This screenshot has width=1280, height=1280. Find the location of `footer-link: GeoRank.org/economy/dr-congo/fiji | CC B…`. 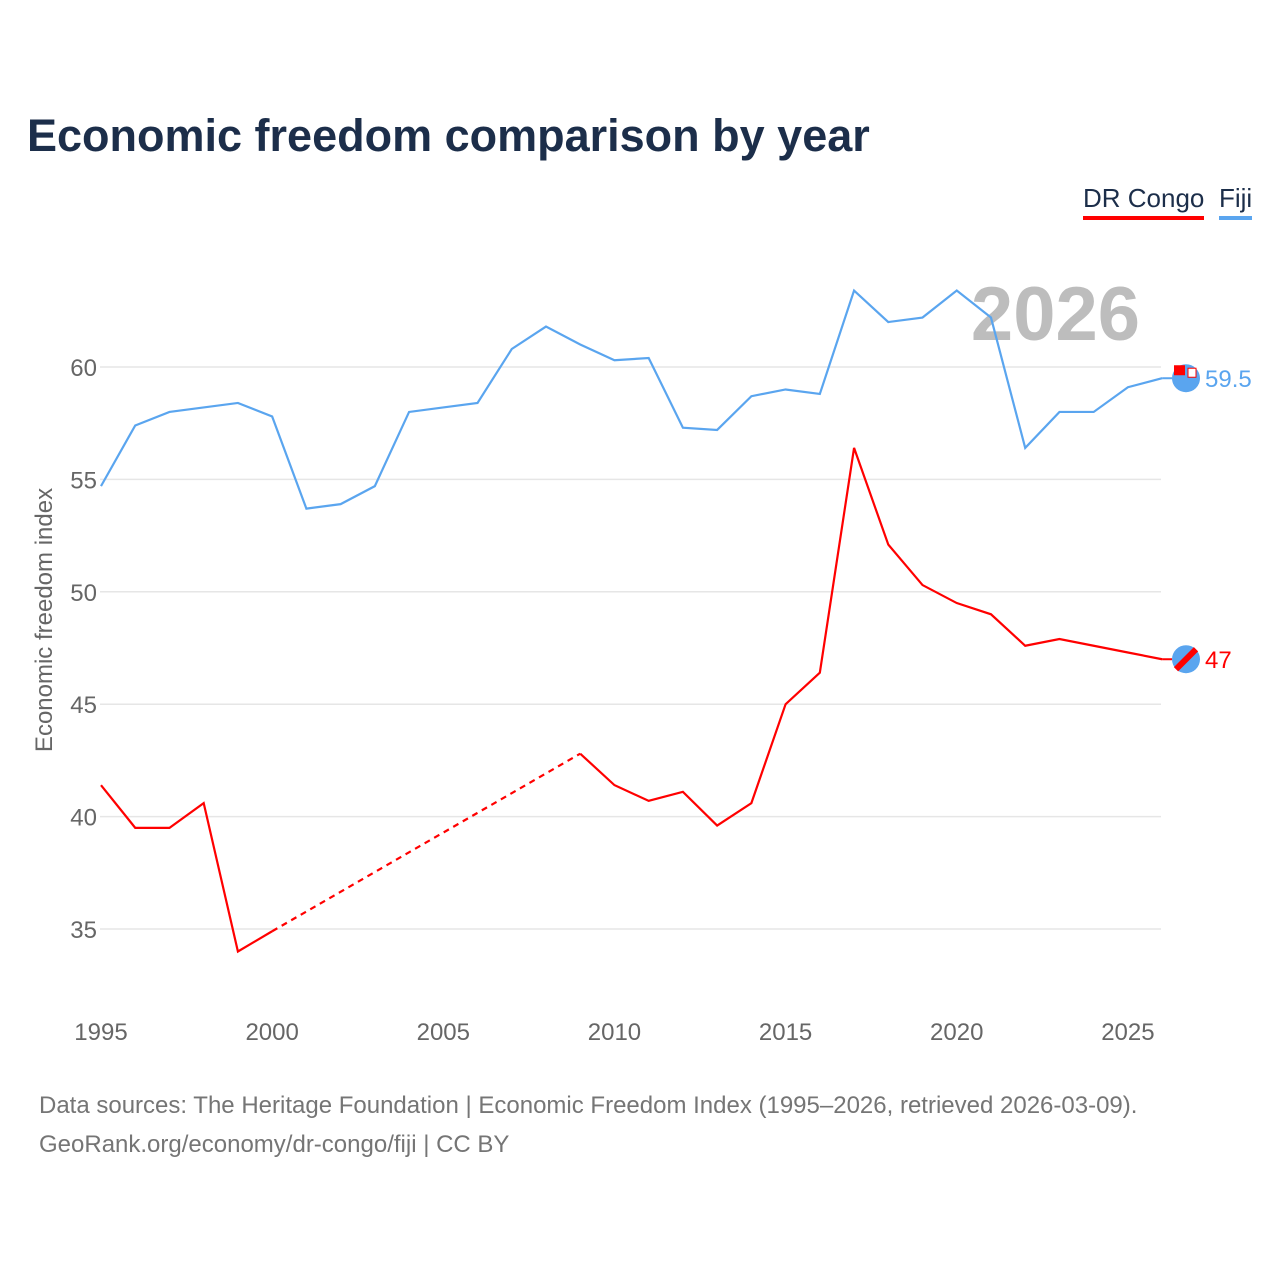

footer-link: GeoRank.org/economy/dr-congo/fiji | CC B… is located at coordinates (274, 1144).